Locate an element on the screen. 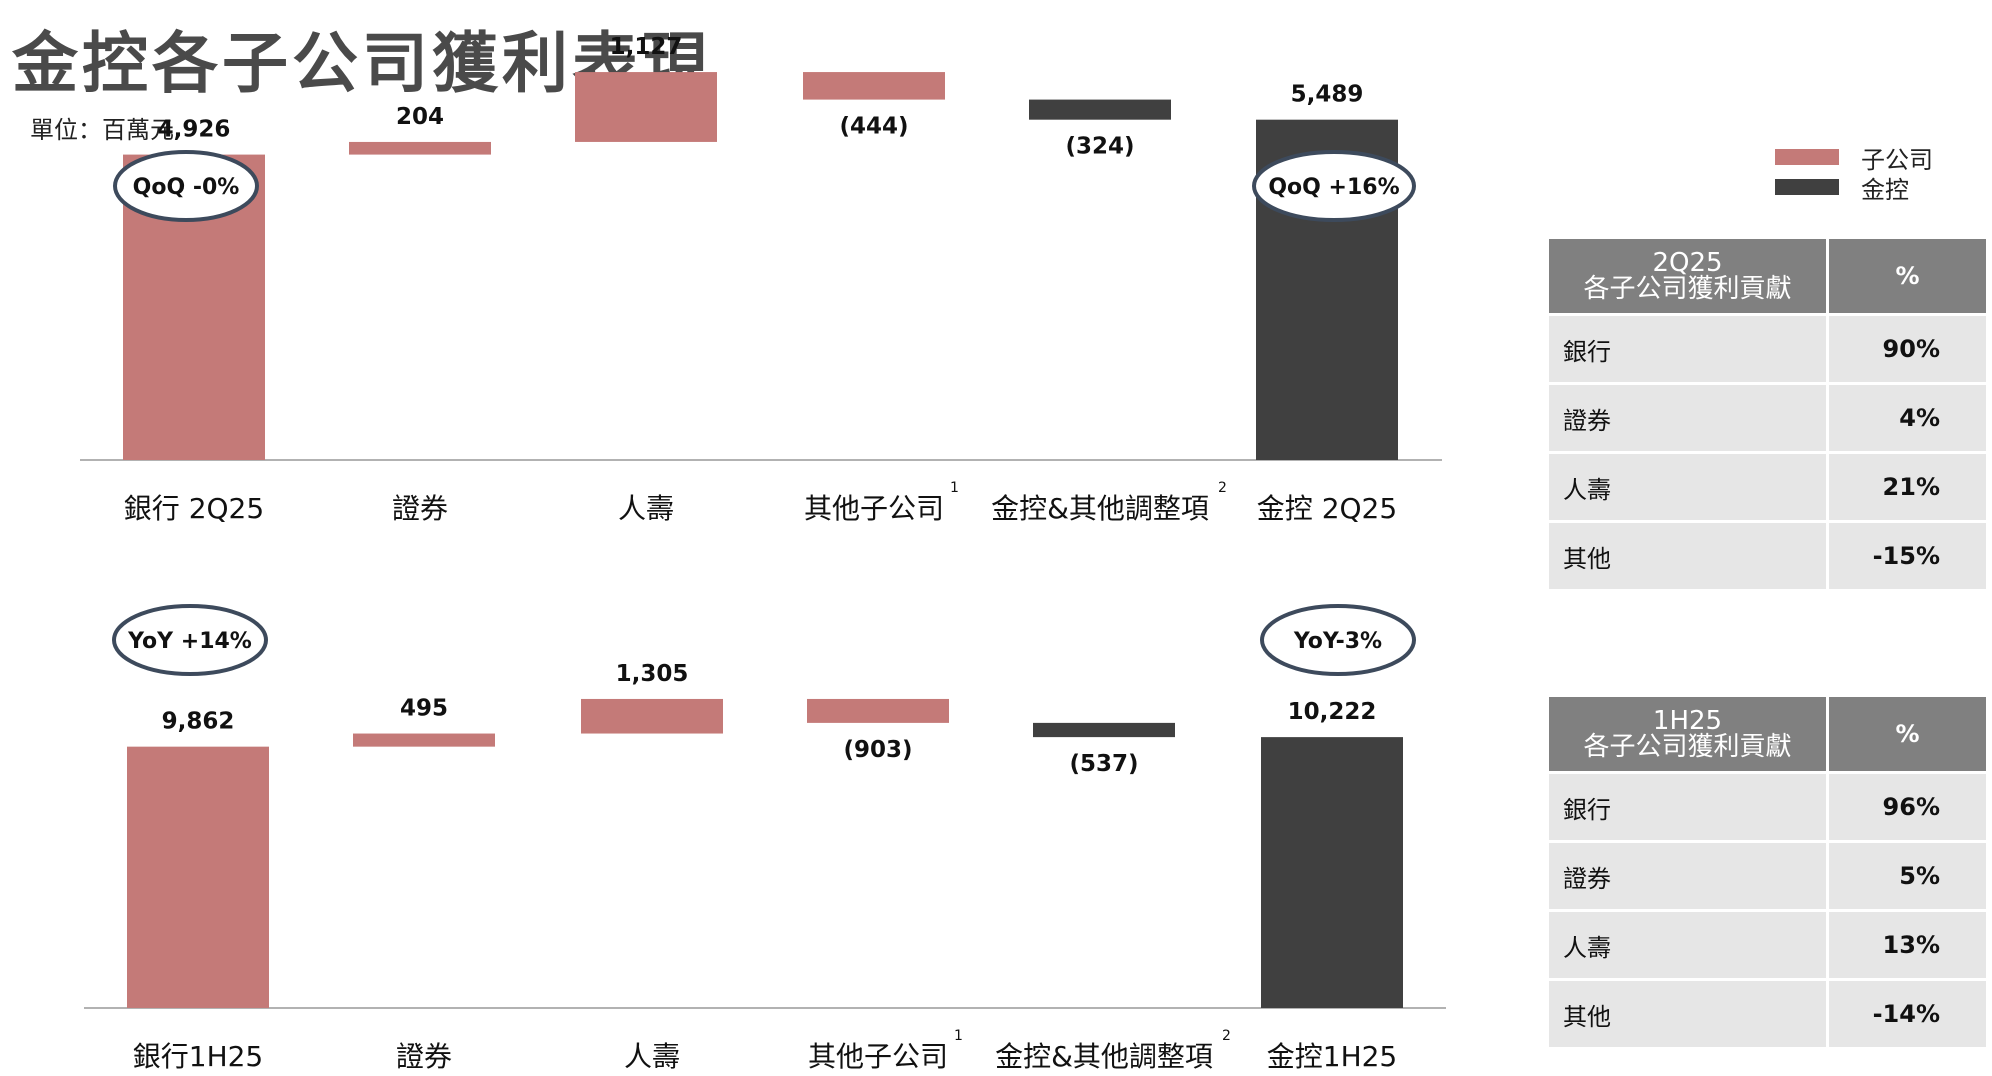 The width and height of the screenshot is (1992, 1076). legend-swatch-holding is located at coordinates (1807, 187).